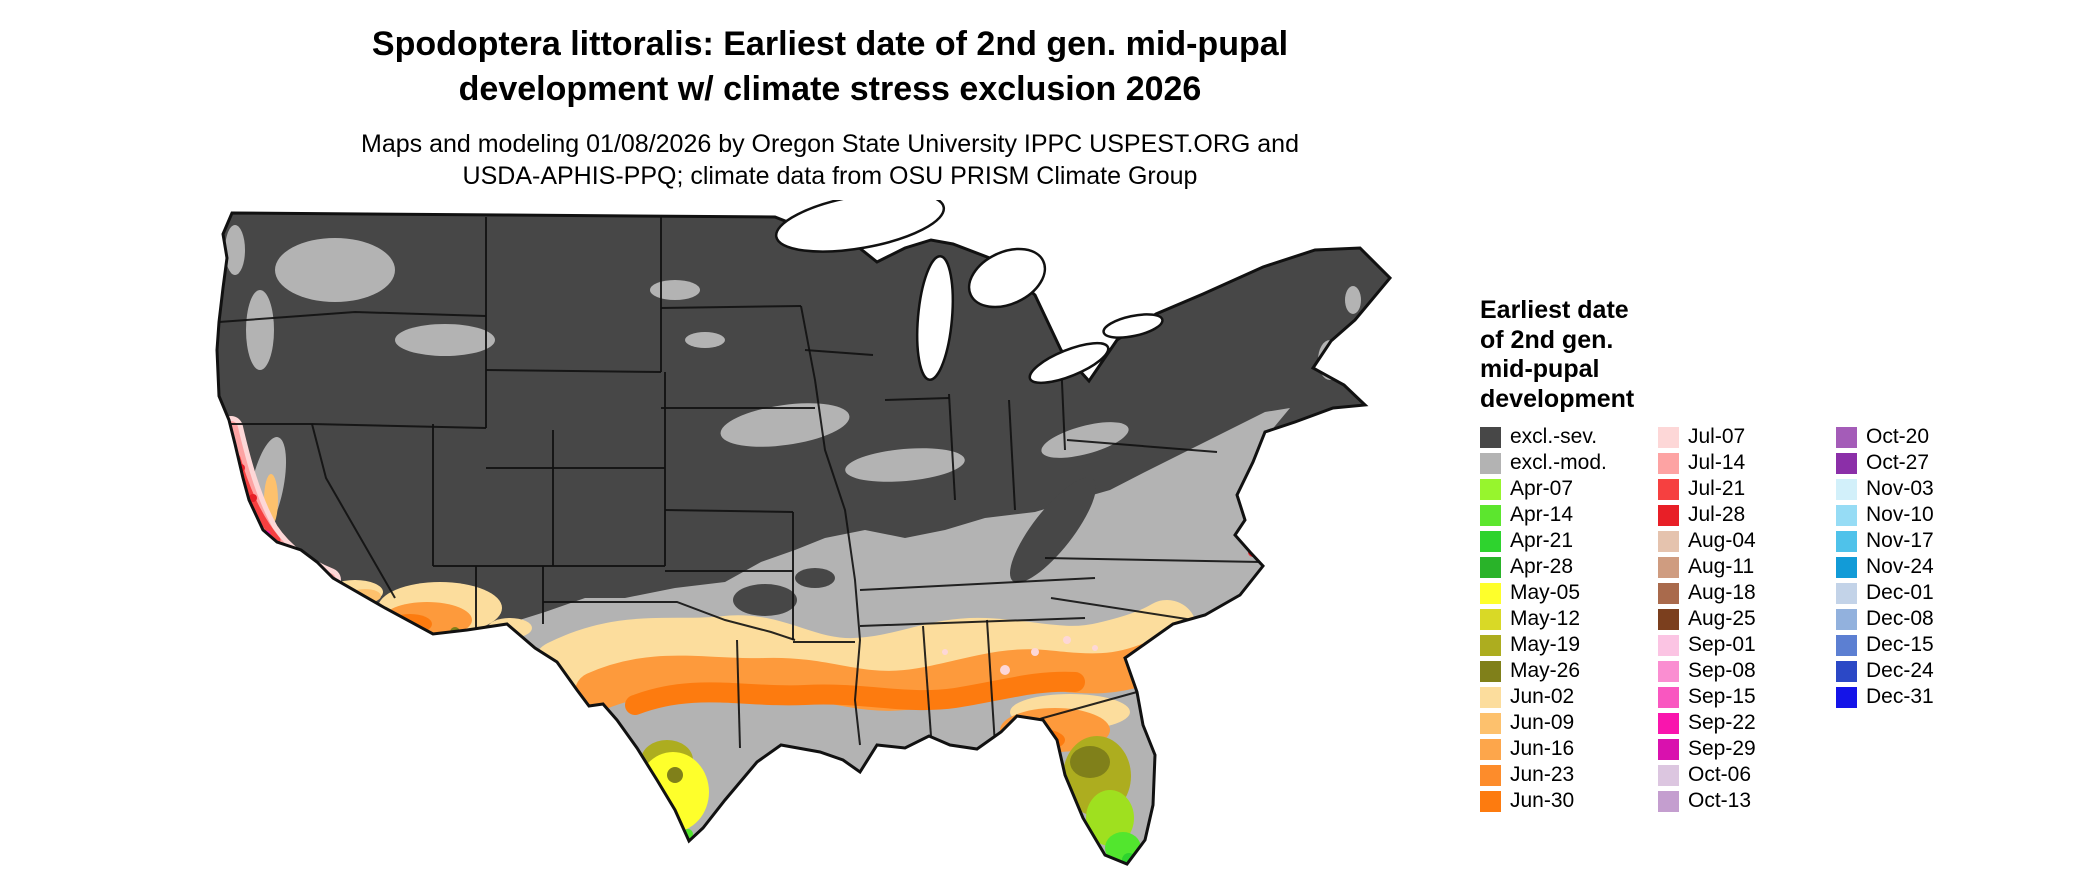 The image size is (2100, 892). Describe the element at coordinates (1007, 278) in the screenshot. I see `lake-huron` at that location.